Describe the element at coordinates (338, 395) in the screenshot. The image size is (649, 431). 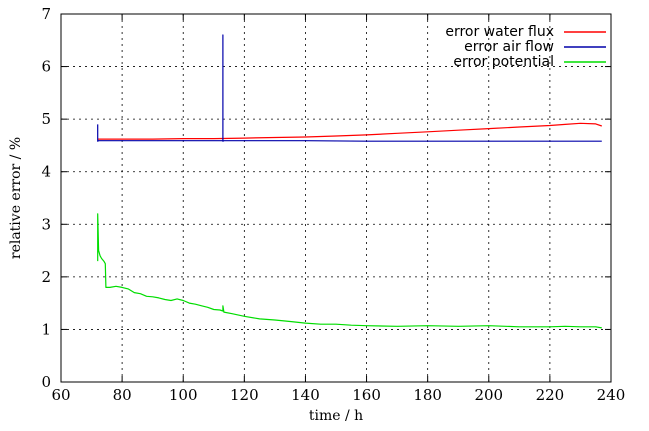
I see `x-tick-labels: 60 80 100 120 140 160 180 200 220 240` at that location.